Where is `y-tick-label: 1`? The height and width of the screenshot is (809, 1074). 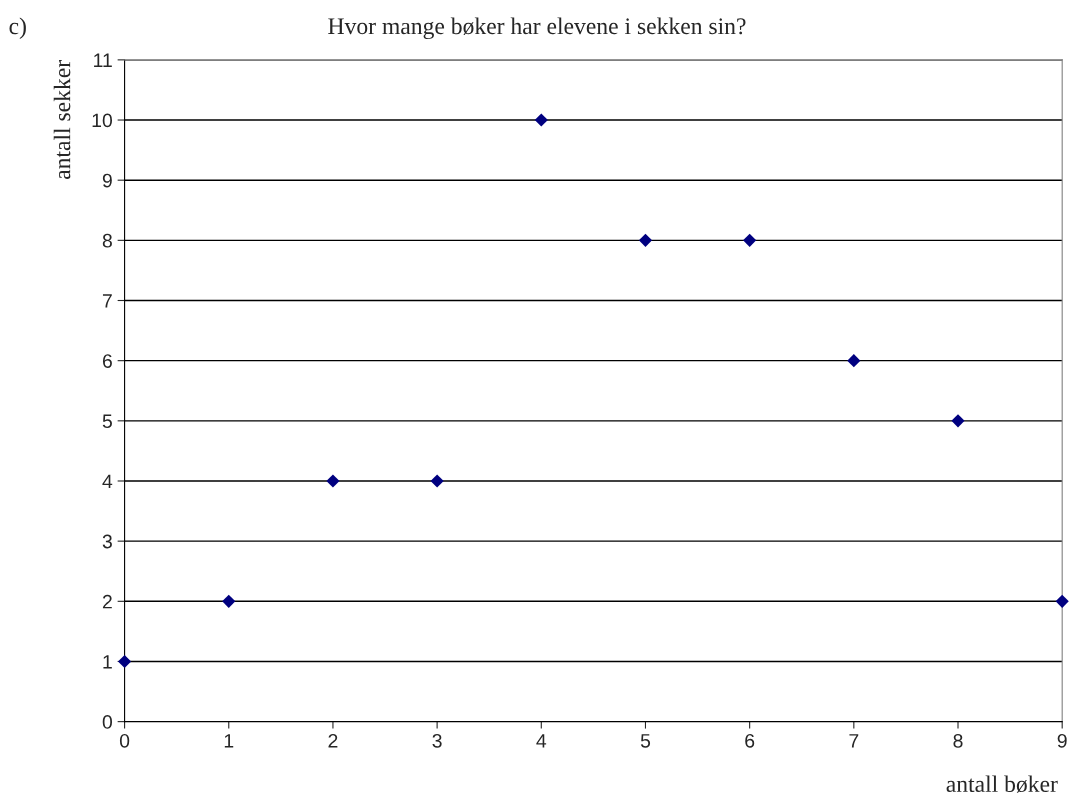
y-tick-label: 1 is located at coordinates (107, 662).